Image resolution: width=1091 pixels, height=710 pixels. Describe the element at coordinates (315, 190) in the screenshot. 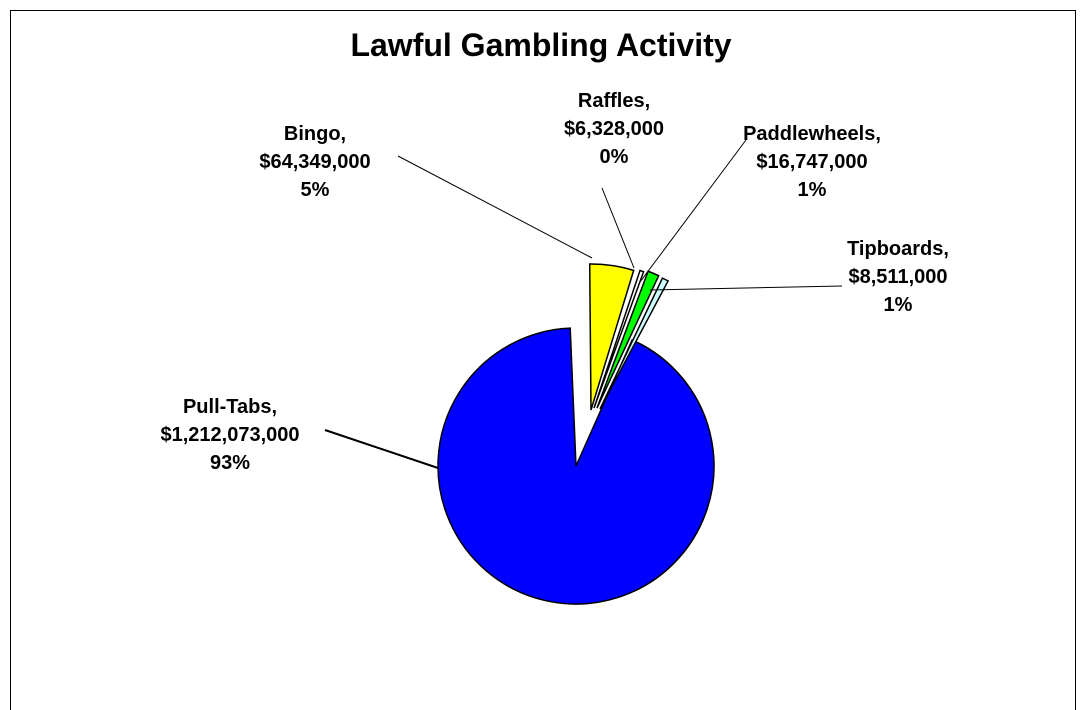

I see `slice-percent-bingo: 5%` at that location.